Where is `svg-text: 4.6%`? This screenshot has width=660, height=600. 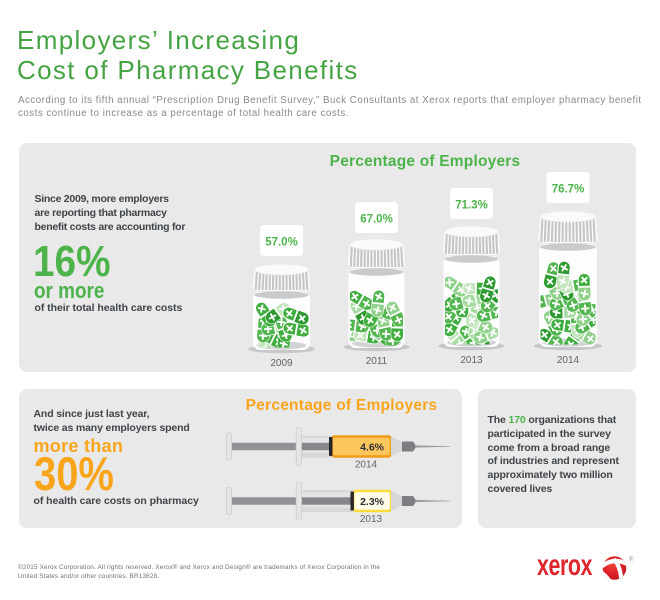
svg-text: 4.6% is located at coordinates (372, 447).